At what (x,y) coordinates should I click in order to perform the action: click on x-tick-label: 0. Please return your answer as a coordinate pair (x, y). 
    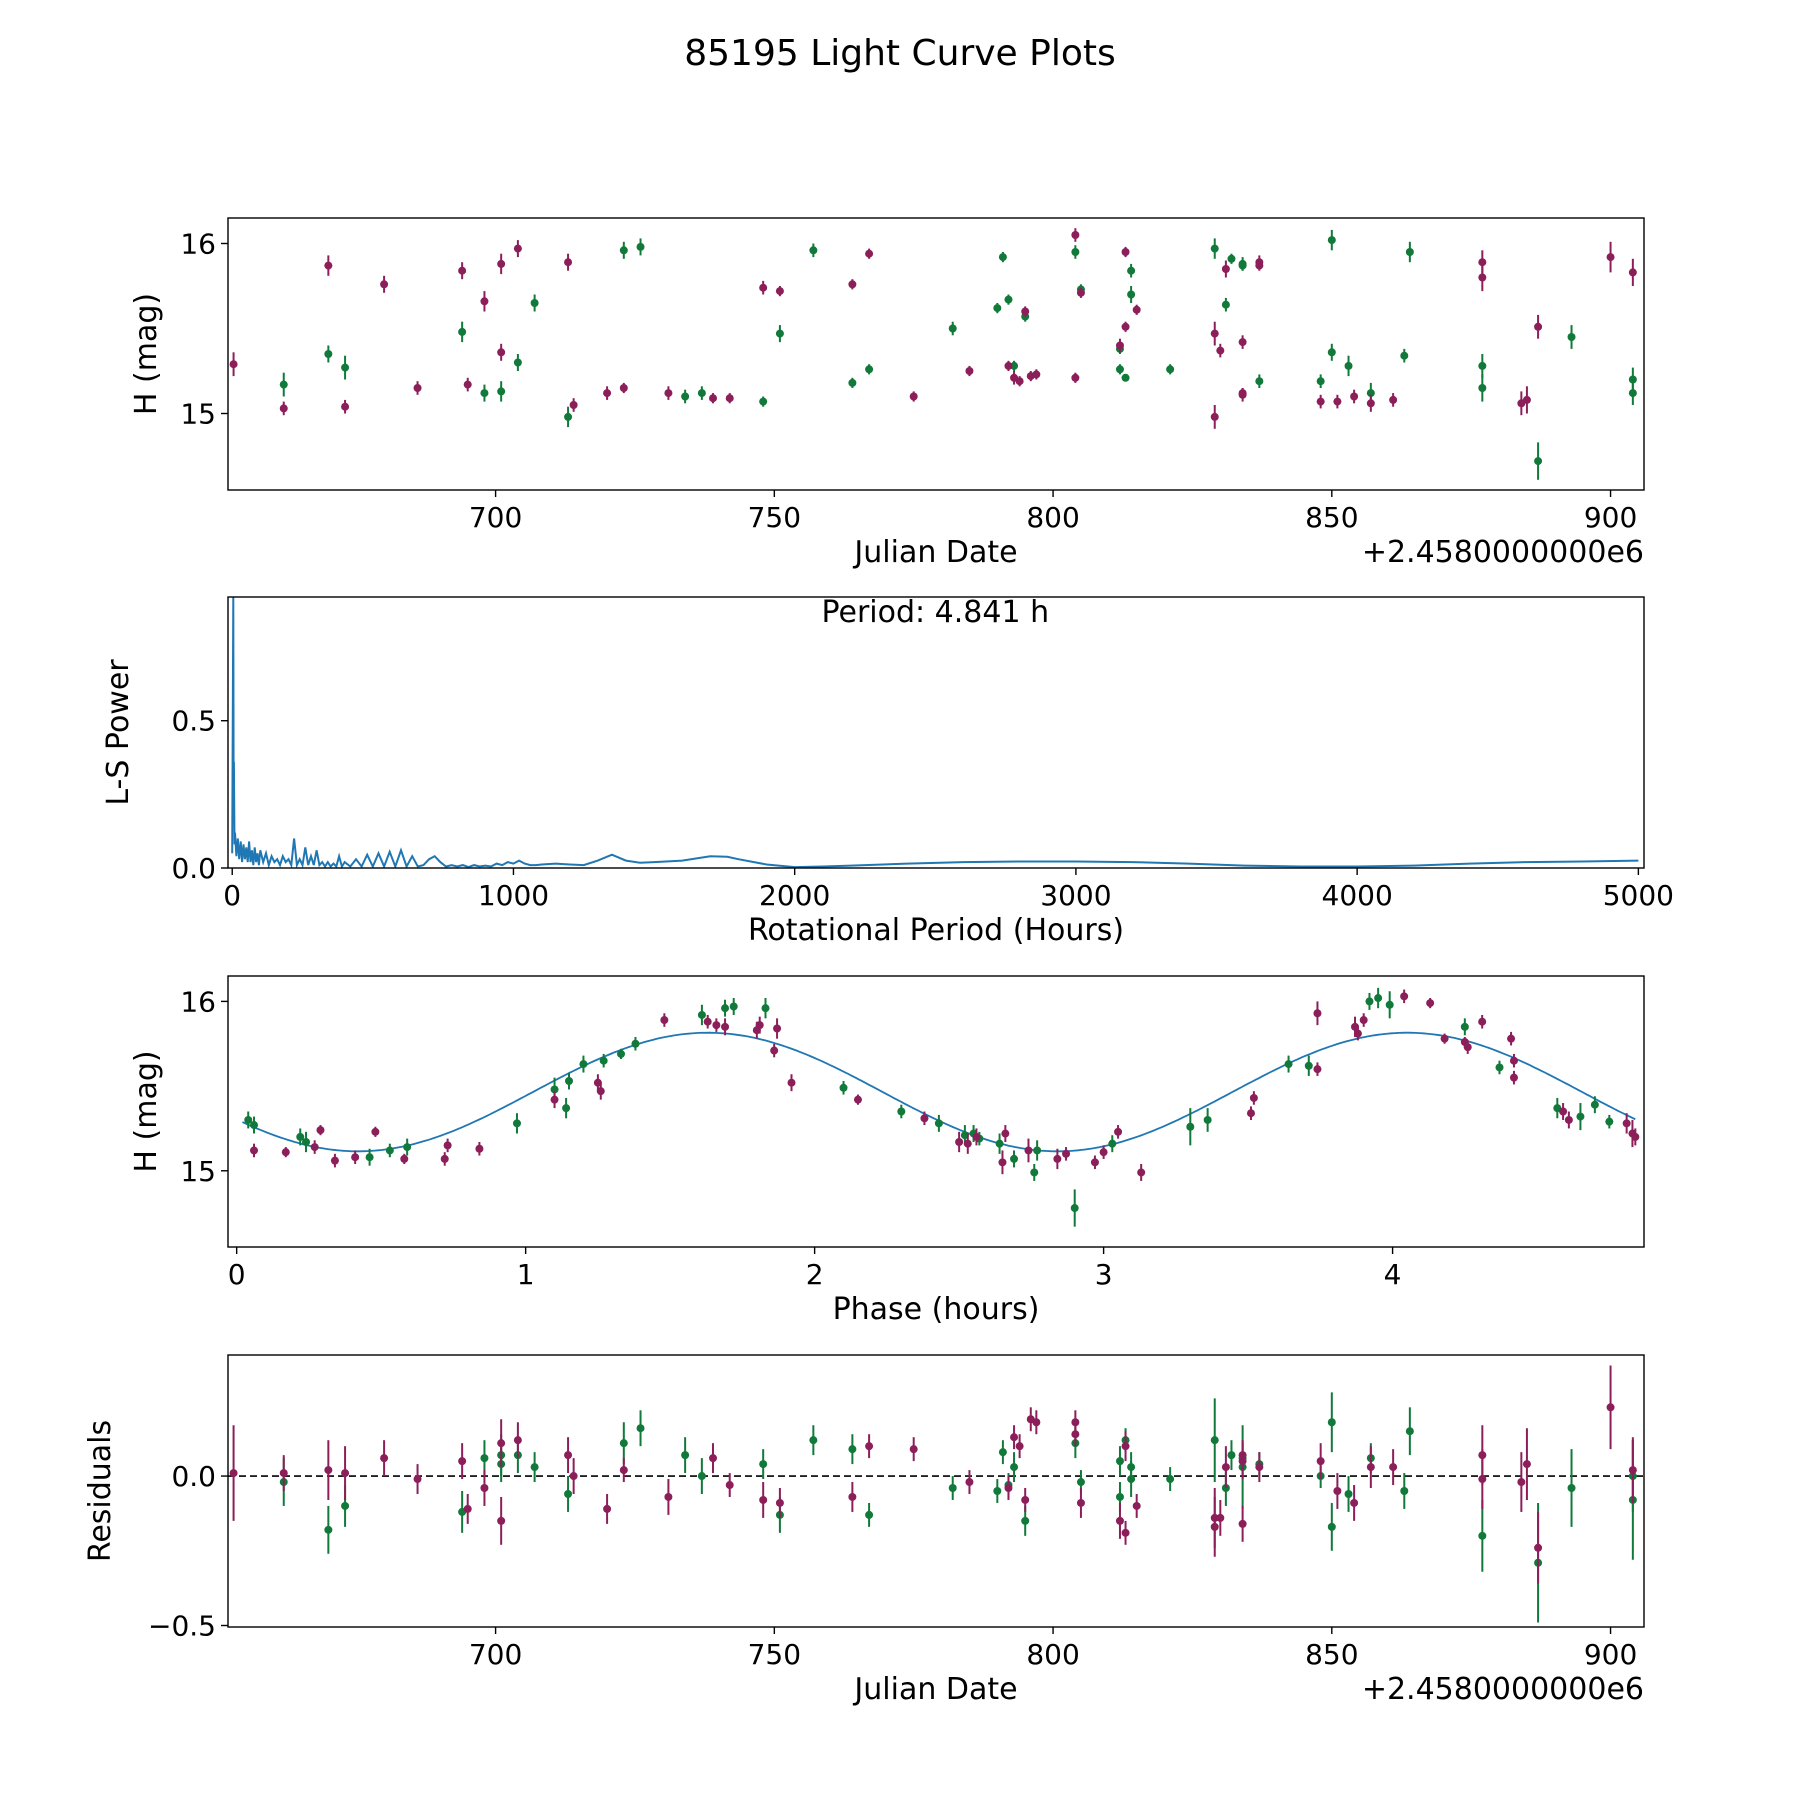
    Looking at the image, I should click on (232, 895).